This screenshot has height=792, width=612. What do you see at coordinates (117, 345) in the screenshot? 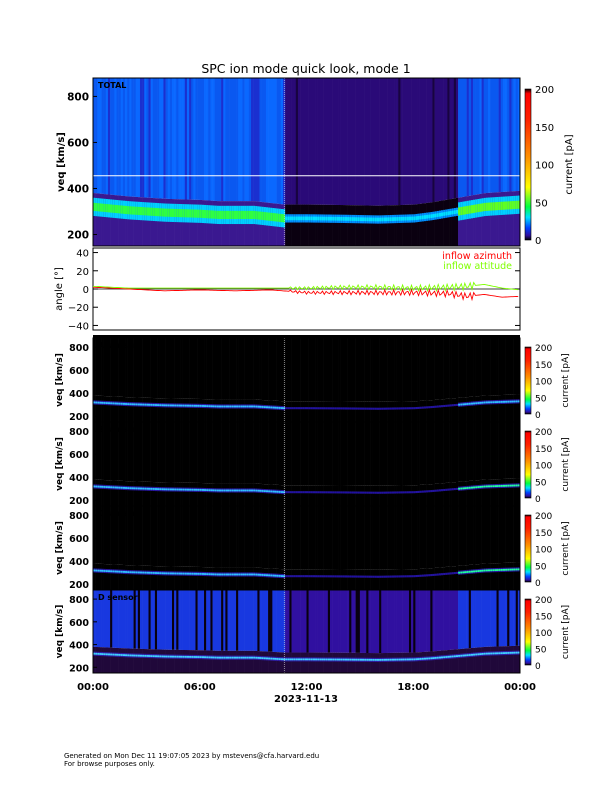
I see `panel-label: A sensor` at bounding box center [117, 345].